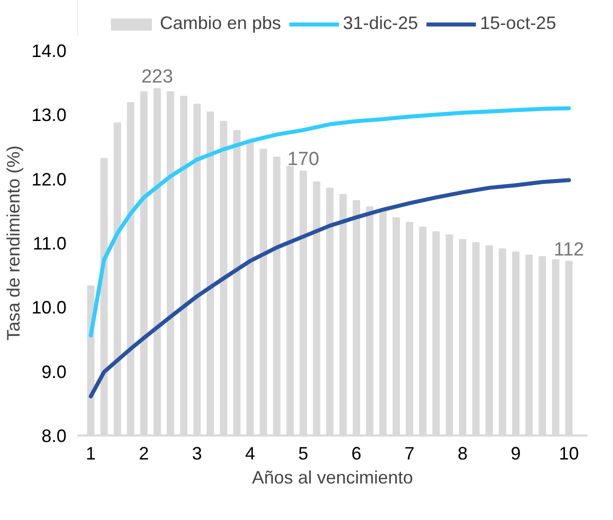  Describe the element at coordinates (333, 478) in the screenshot. I see `x-axis-title: Años al vencimiento` at that location.